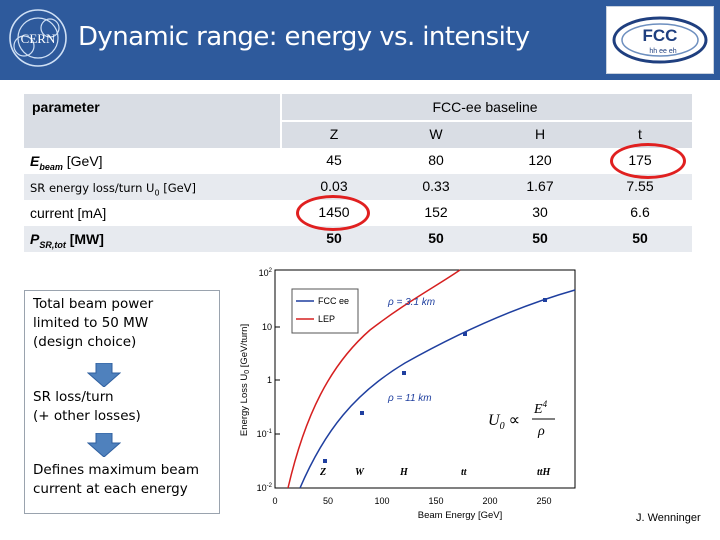  Describe the element at coordinates (322, 472) in the screenshot. I see `marker-z: Z` at that location.